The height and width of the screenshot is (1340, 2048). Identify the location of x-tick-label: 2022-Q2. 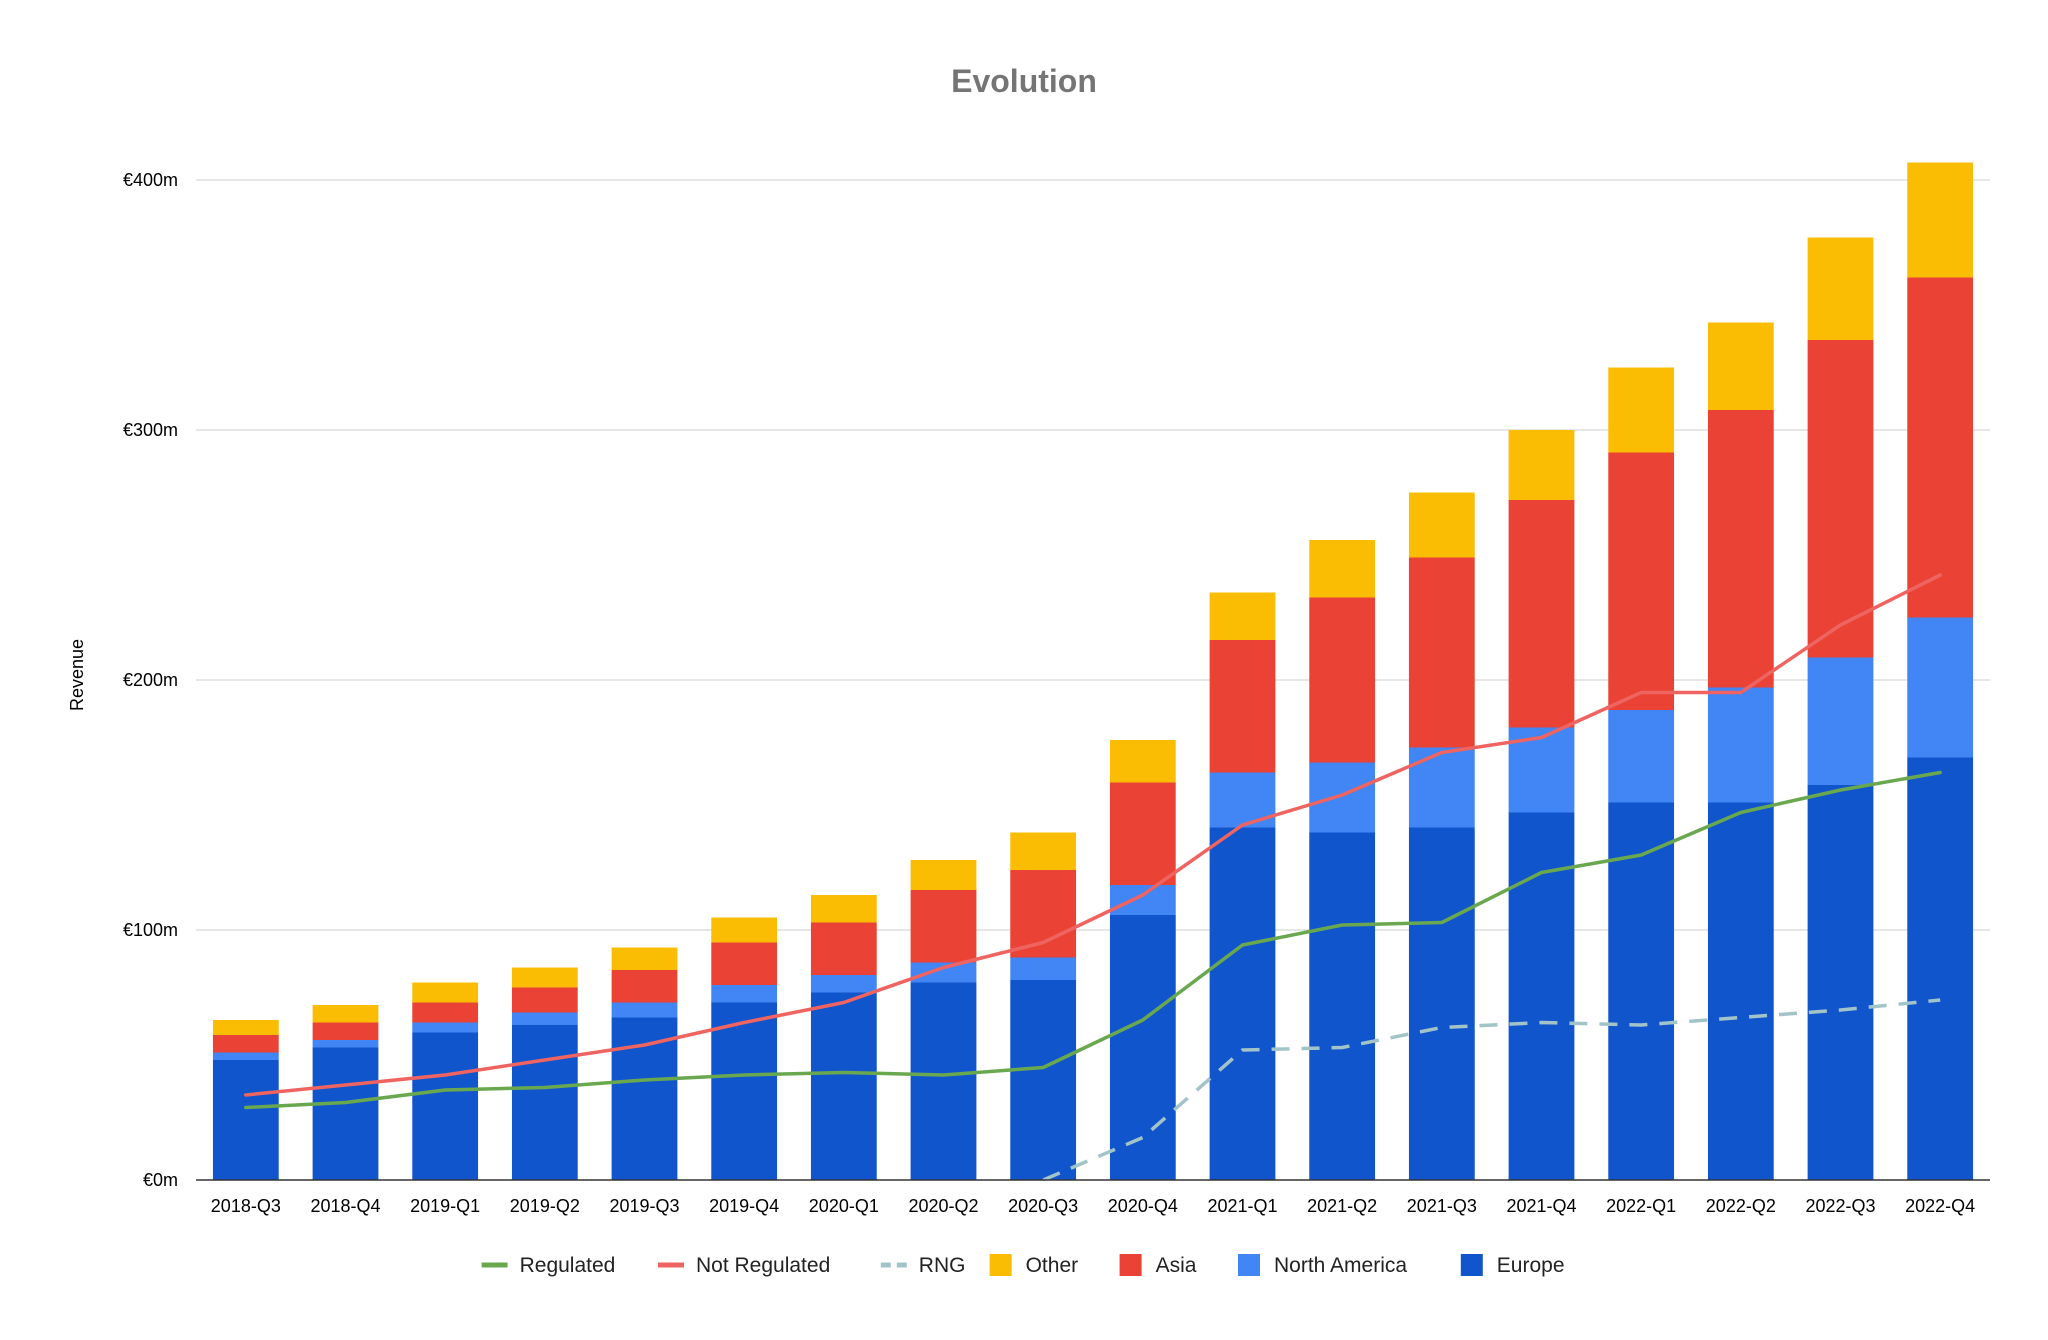
(1741, 1206).